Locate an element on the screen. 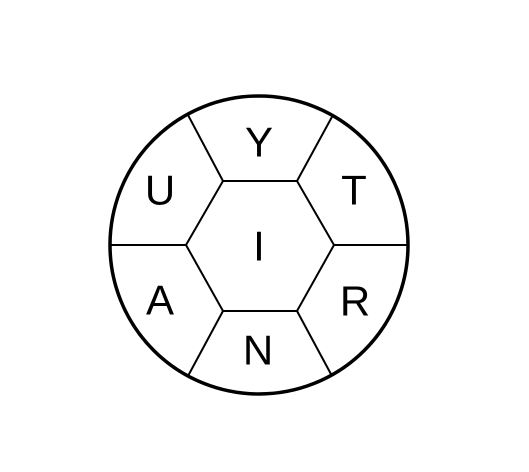  divider-lower-right-bottom is located at coordinates (314, 343).